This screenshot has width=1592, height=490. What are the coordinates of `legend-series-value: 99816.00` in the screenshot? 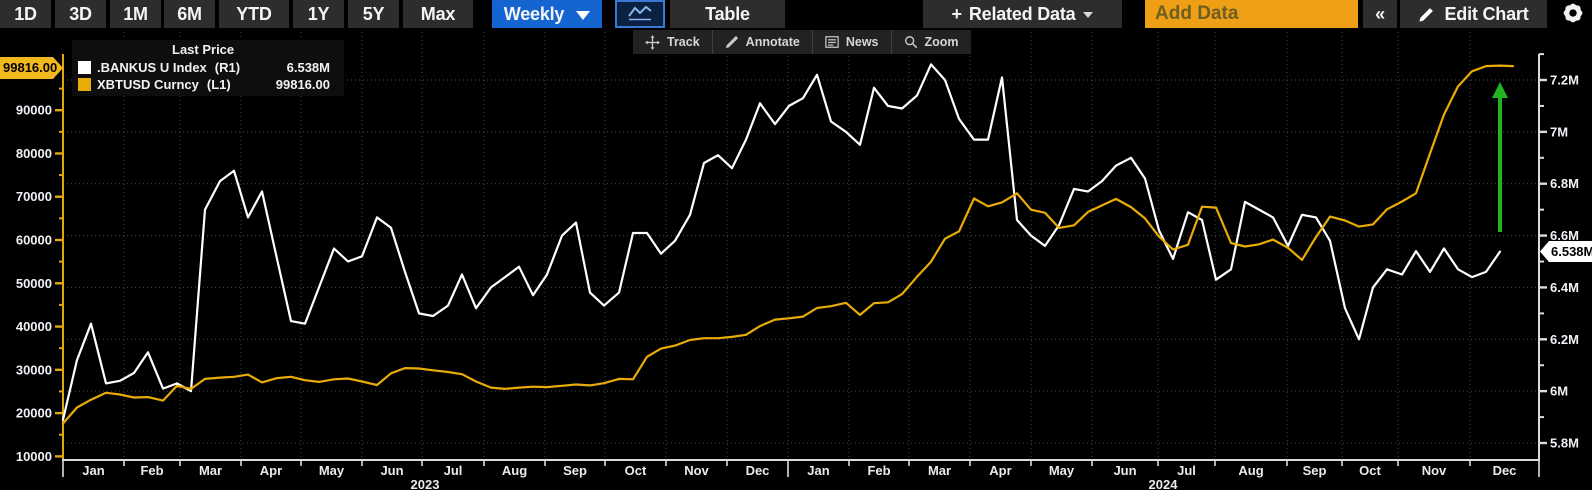 It's located at (302, 84).